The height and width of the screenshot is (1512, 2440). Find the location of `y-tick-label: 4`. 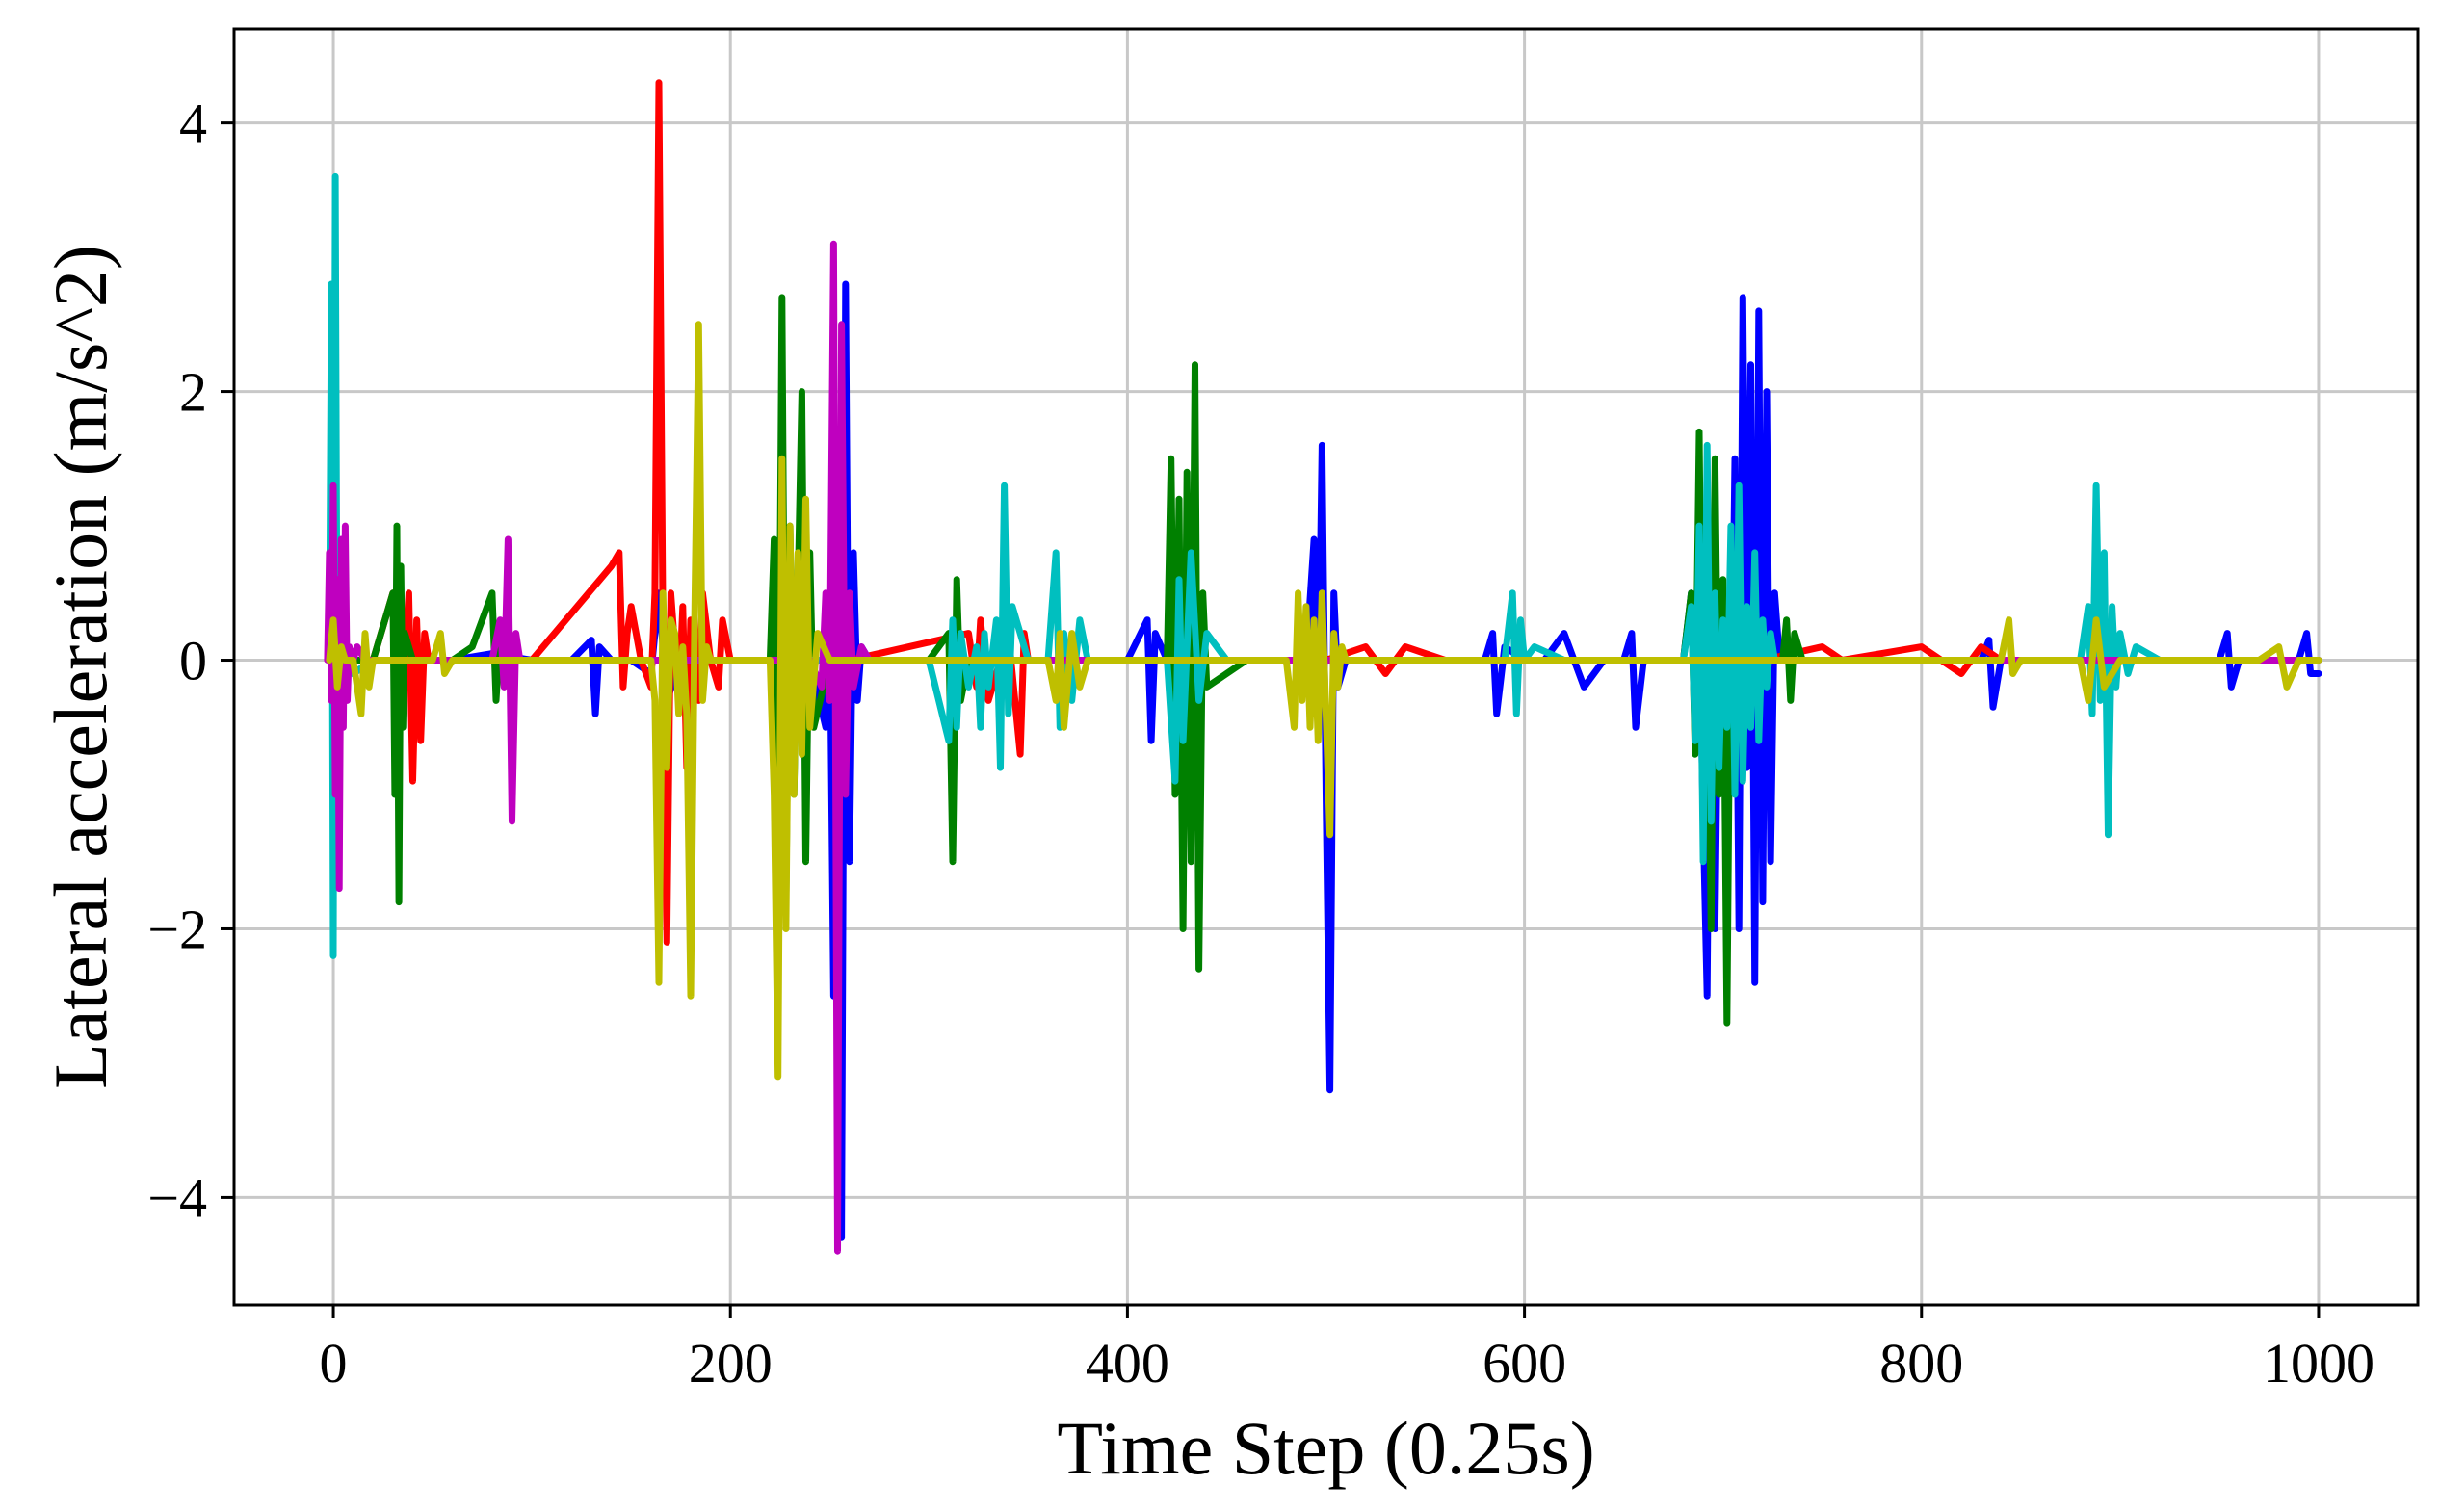

y-tick-label: 4 is located at coordinates (193, 124).